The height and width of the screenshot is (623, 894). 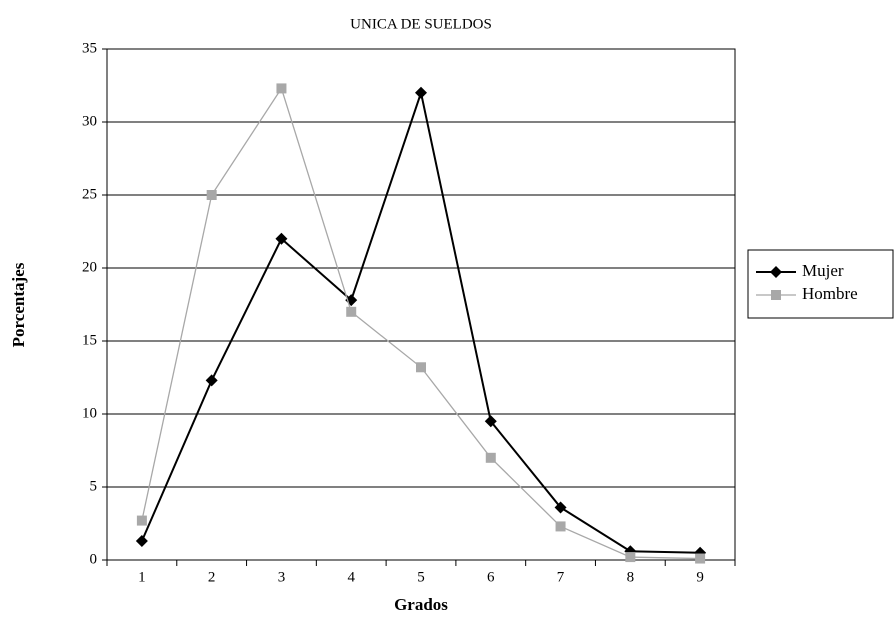 What do you see at coordinates (94, 486) in the screenshot?
I see `y-tick-label: 5` at bounding box center [94, 486].